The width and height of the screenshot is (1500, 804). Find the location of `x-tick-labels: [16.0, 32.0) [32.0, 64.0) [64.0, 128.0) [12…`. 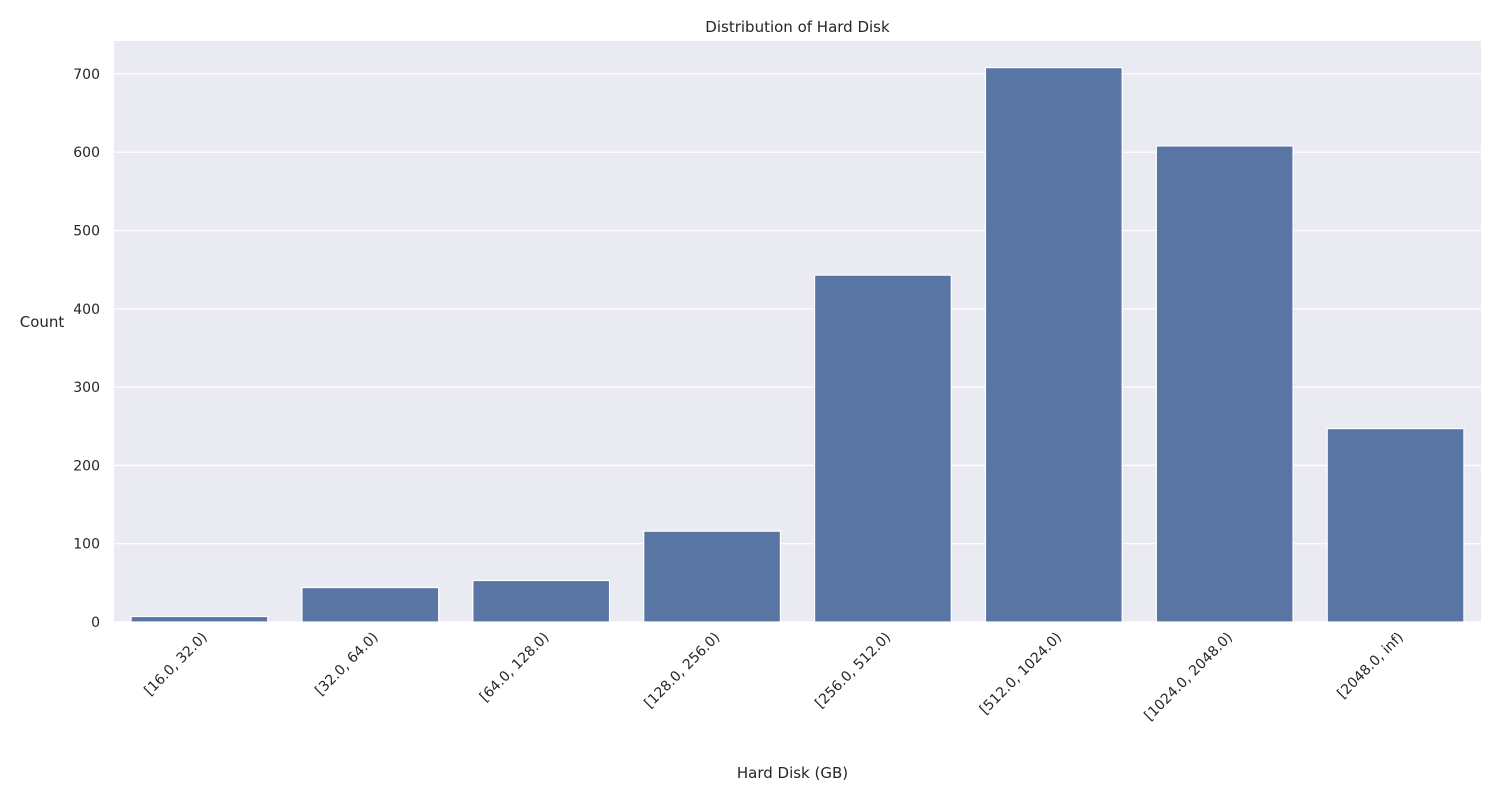

x-tick-labels: [16.0, 32.0) [32.0, 64.0) [64.0, 128.0) [12… is located at coordinates (774, 677).